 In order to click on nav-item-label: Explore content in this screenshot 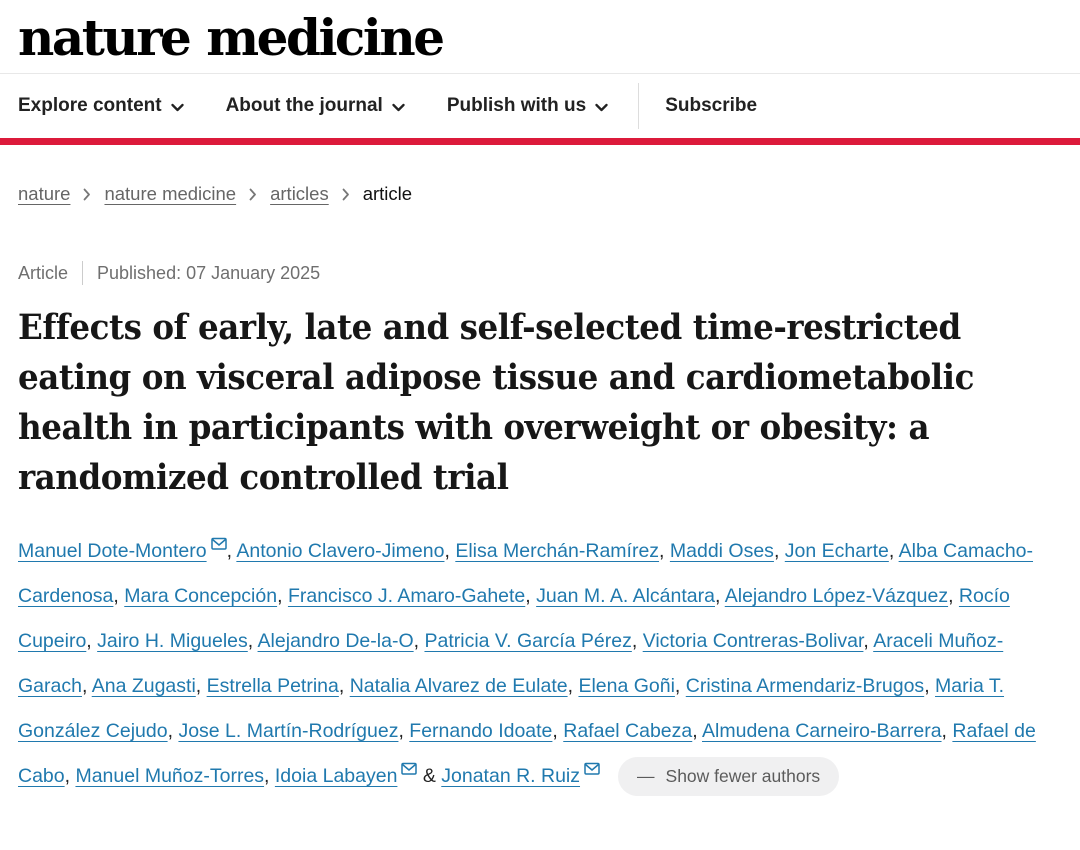, I will do `click(90, 105)`.